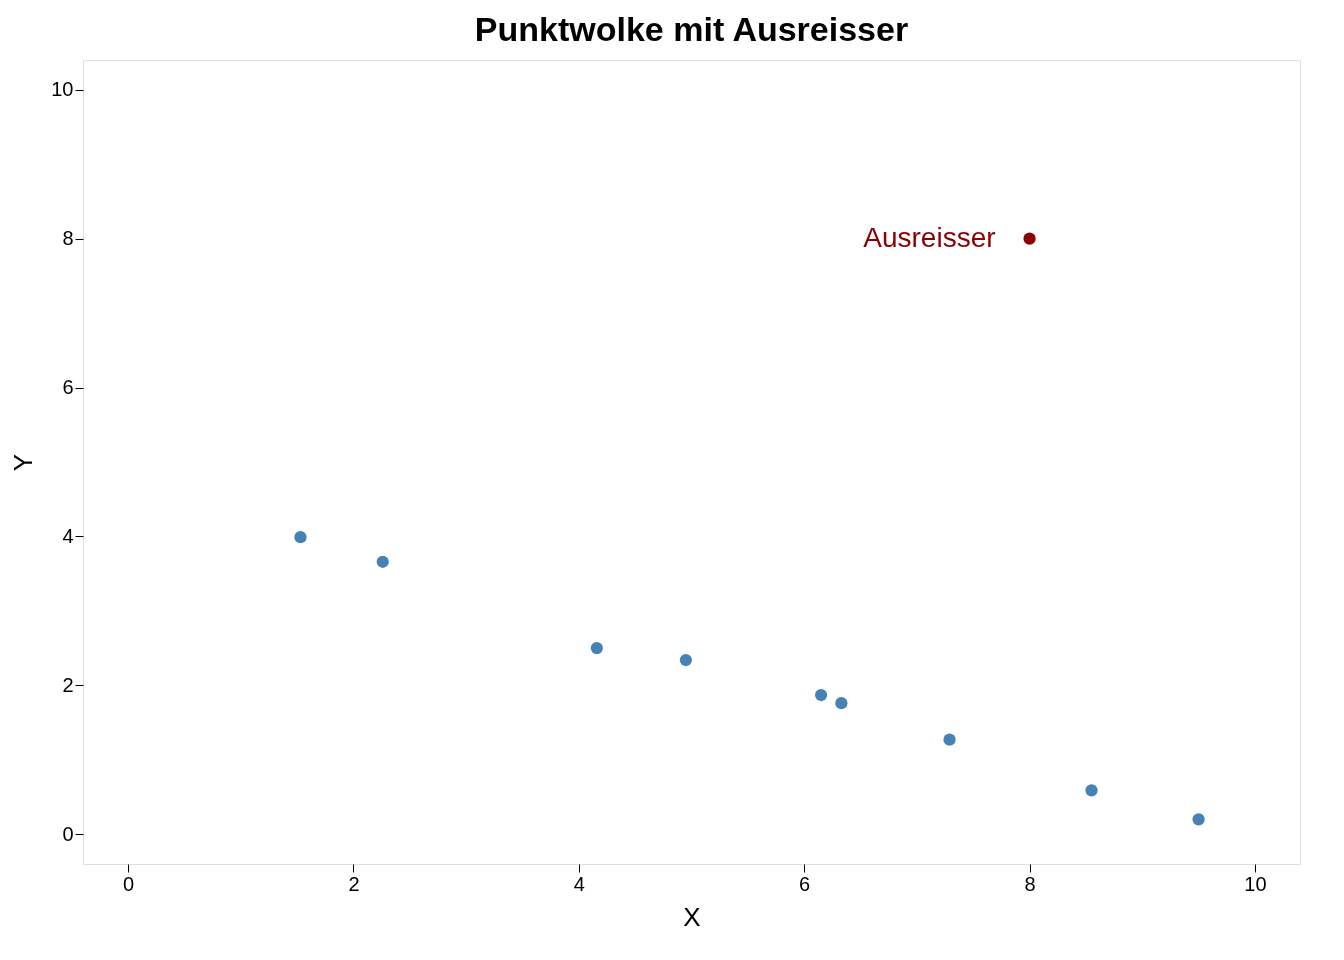 The height and width of the screenshot is (960, 1344). Describe the element at coordinates (68, 387) in the screenshot. I see `y-tick-label: 6` at that location.